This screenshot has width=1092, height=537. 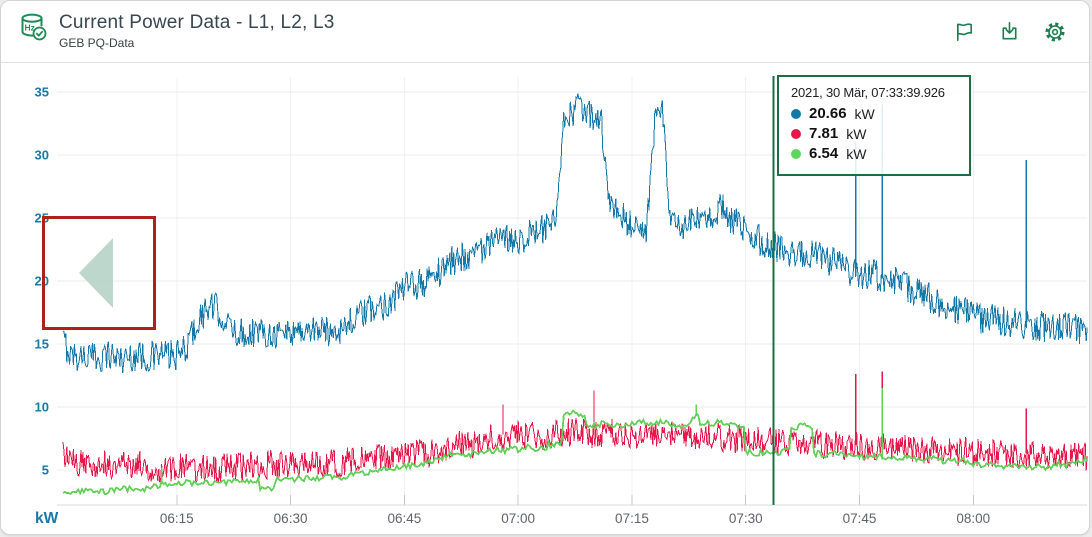 I want to click on tooltip-value: 7.81, so click(x=824, y=133).